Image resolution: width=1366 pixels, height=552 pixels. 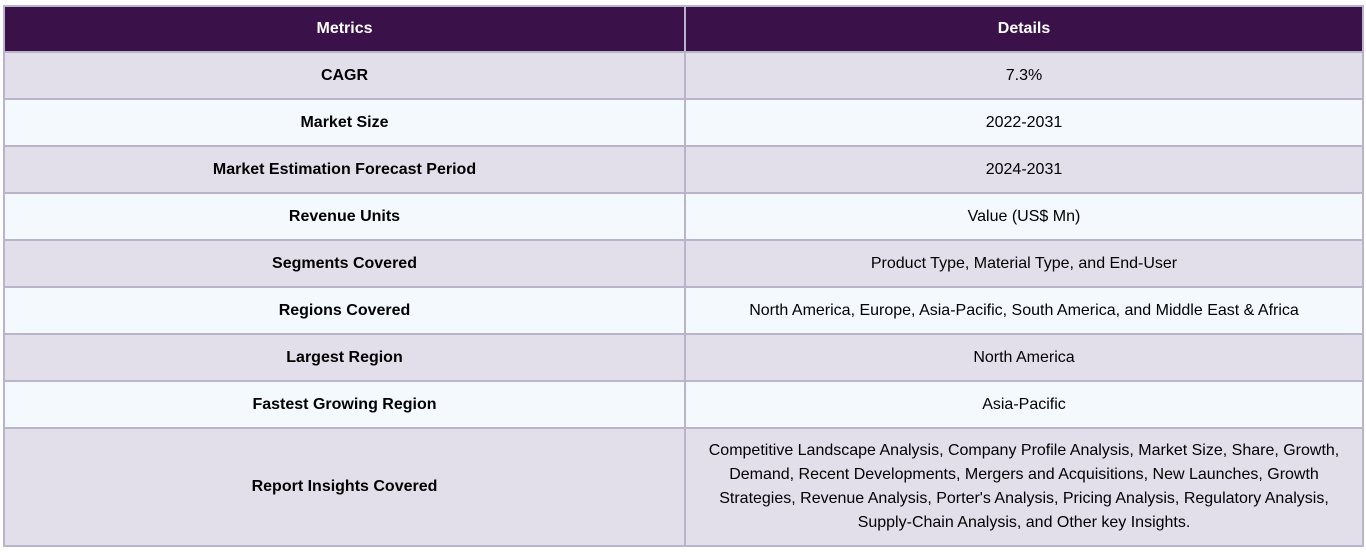 What do you see at coordinates (1024, 357) in the screenshot?
I see `detail-cell: North America` at bounding box center [1024, 357].